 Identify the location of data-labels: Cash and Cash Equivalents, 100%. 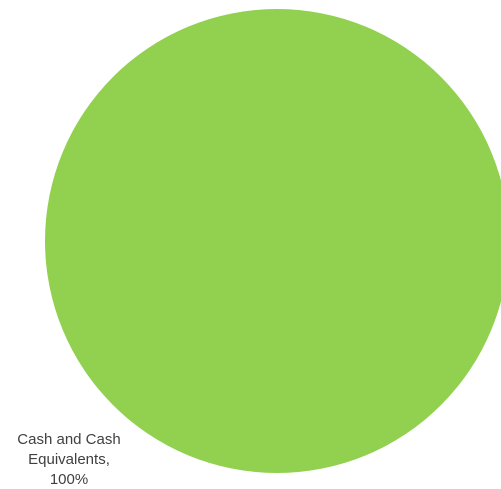
(68, 459).